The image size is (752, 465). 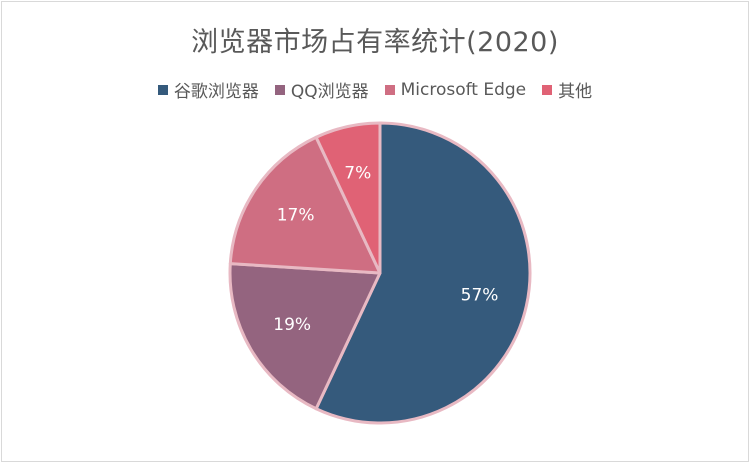 What do you see at coordinates (547, 89) in the screenshot?
I see `legend-swatch-other` at bounding box center [547, 89].